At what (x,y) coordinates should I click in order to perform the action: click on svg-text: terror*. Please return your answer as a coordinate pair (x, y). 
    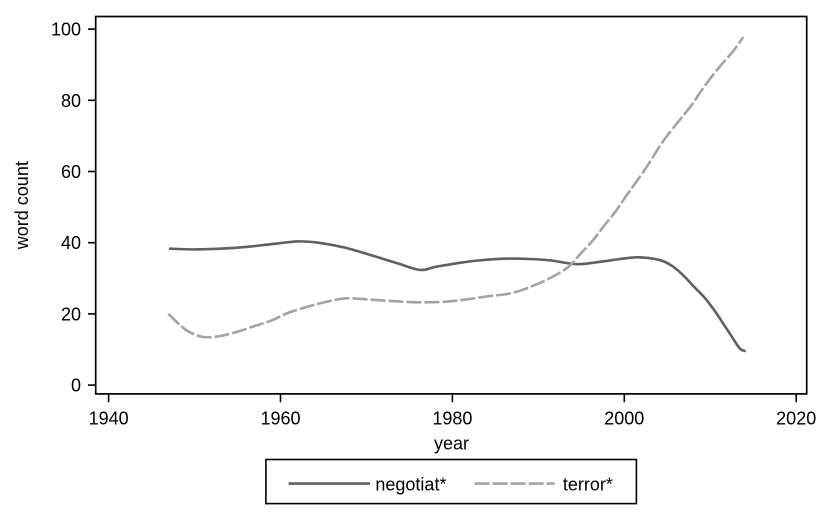
    Looking at the image, I should click on (588, 485).